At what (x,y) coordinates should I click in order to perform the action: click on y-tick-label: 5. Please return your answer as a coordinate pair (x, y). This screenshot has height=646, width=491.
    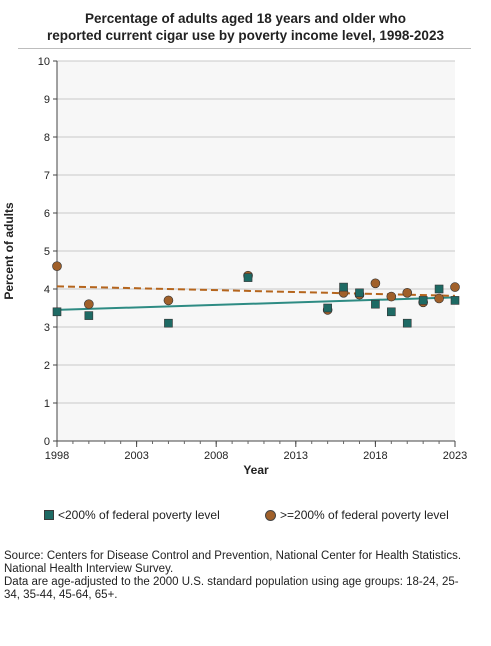
    Looking at the image, I should click on (47, 252).